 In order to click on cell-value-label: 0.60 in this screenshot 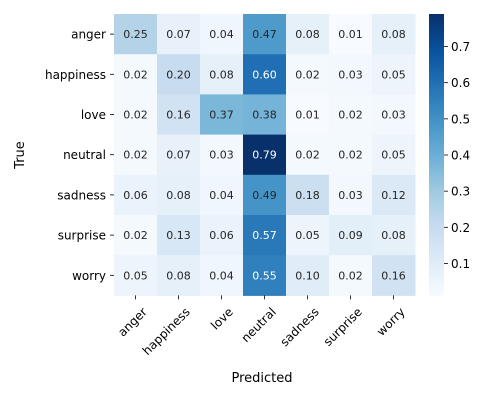, I will do `click(264, 74)`.